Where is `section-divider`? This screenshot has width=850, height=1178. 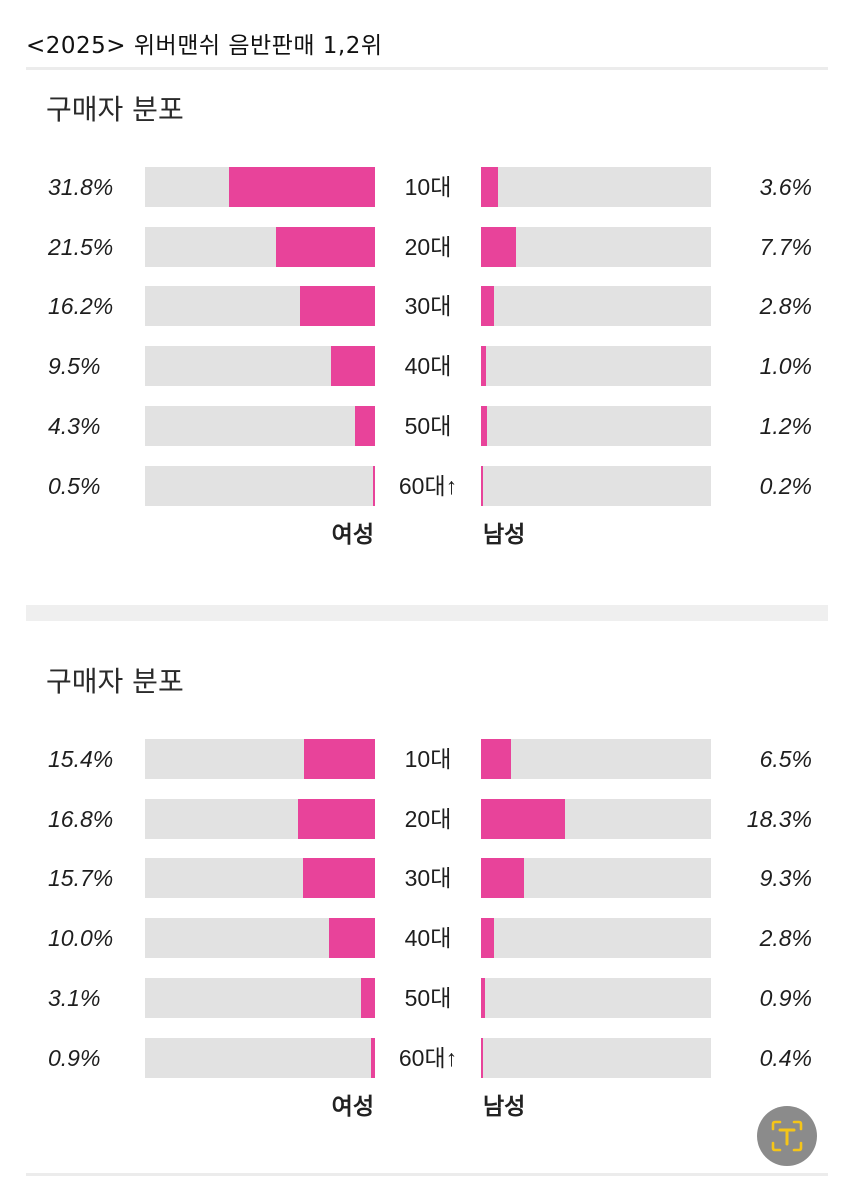 section-divider is located at coordinates (427, 613).